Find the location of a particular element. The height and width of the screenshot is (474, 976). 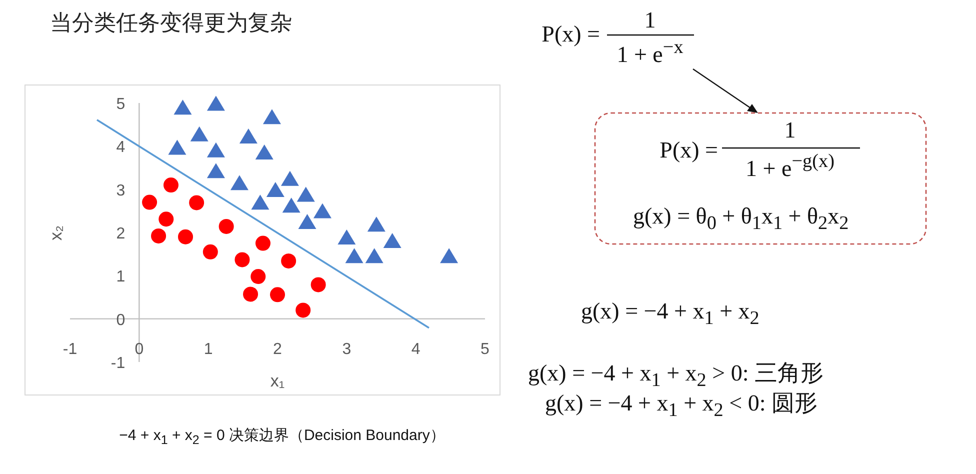

y-tick-label: -1 is located at coordinates (118, 363).